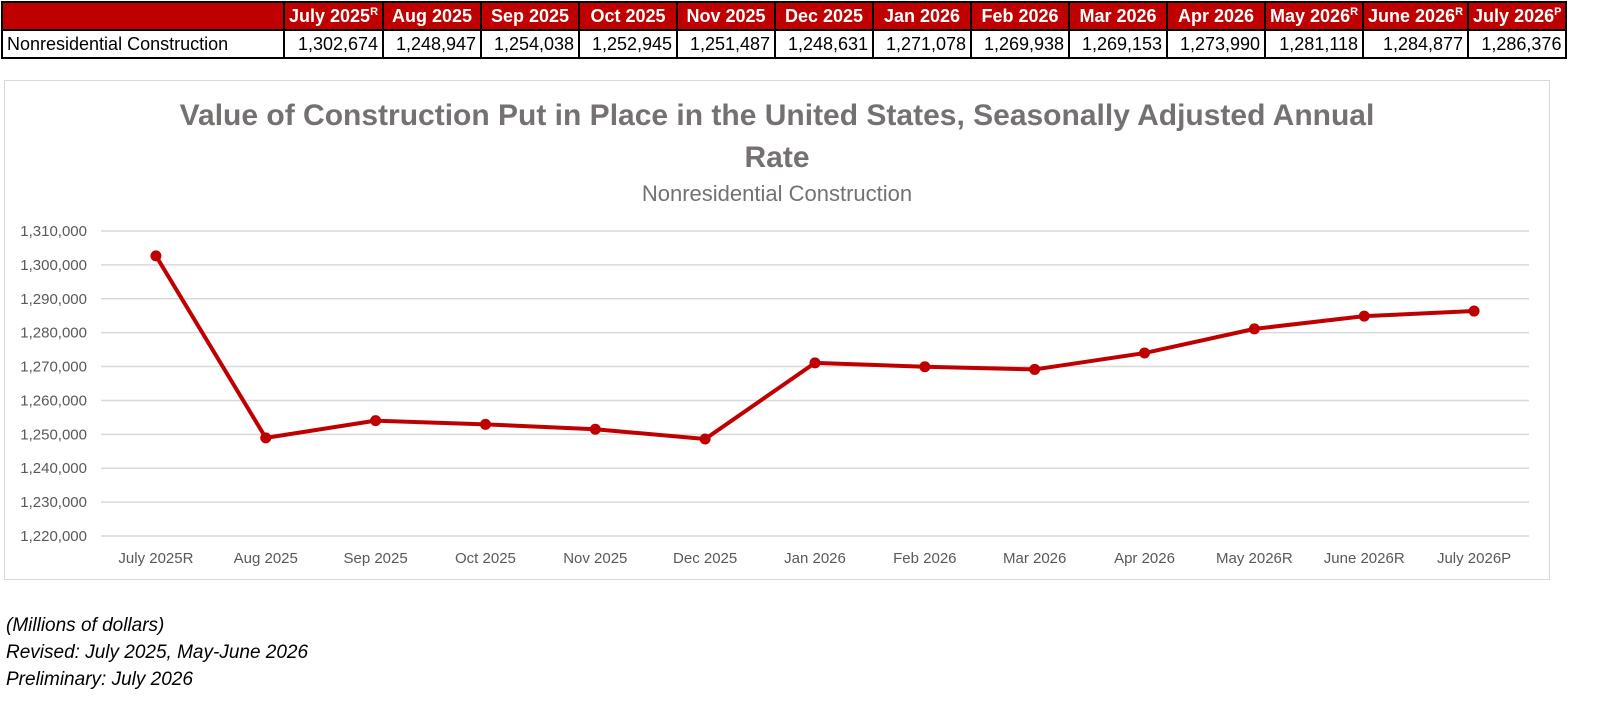 The height and width of the screenshot is (707, 1600). I want to click on table-cell: 1,302,674, so click(333, 44).